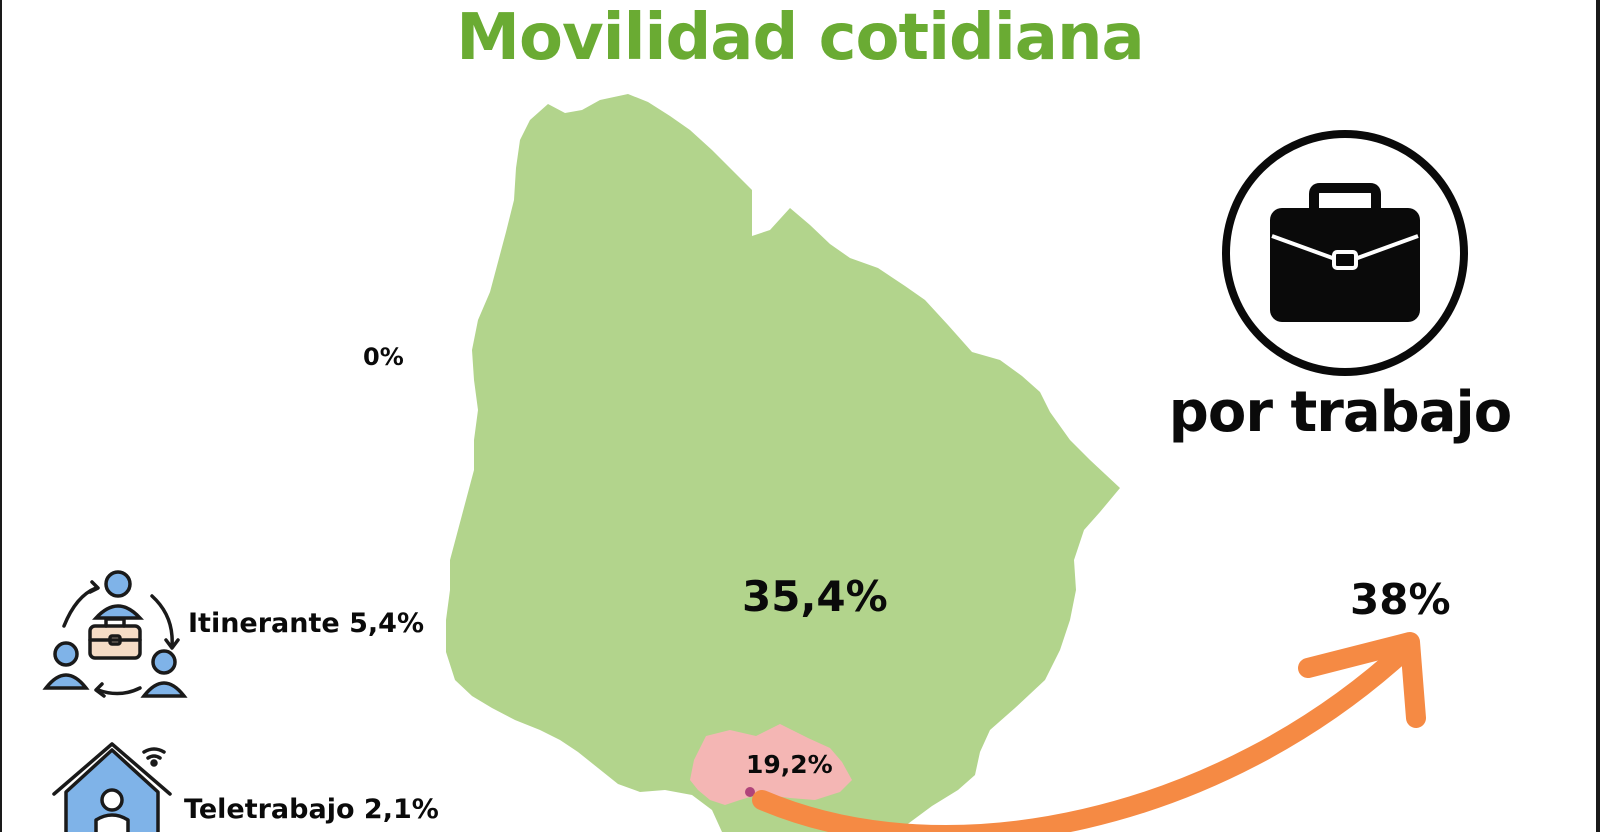 The width and height of the screenshot is (1600, 832). I want to click on frame-right-edge, so click(1598, 416).